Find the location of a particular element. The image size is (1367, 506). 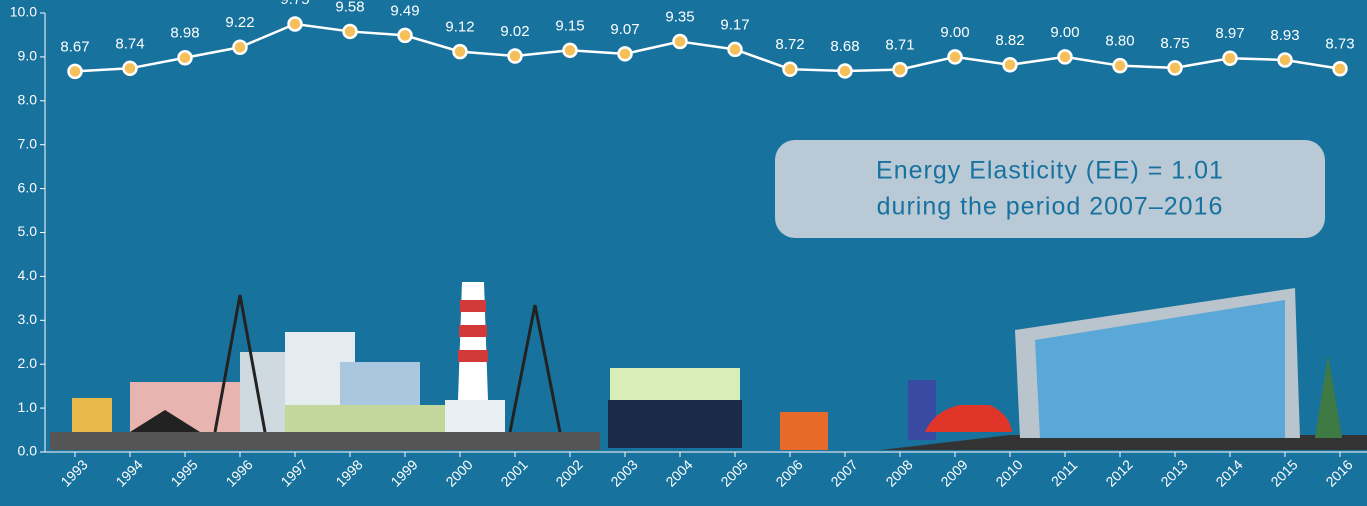

value-label: 8.93 is located at coordinates (1284, 35).